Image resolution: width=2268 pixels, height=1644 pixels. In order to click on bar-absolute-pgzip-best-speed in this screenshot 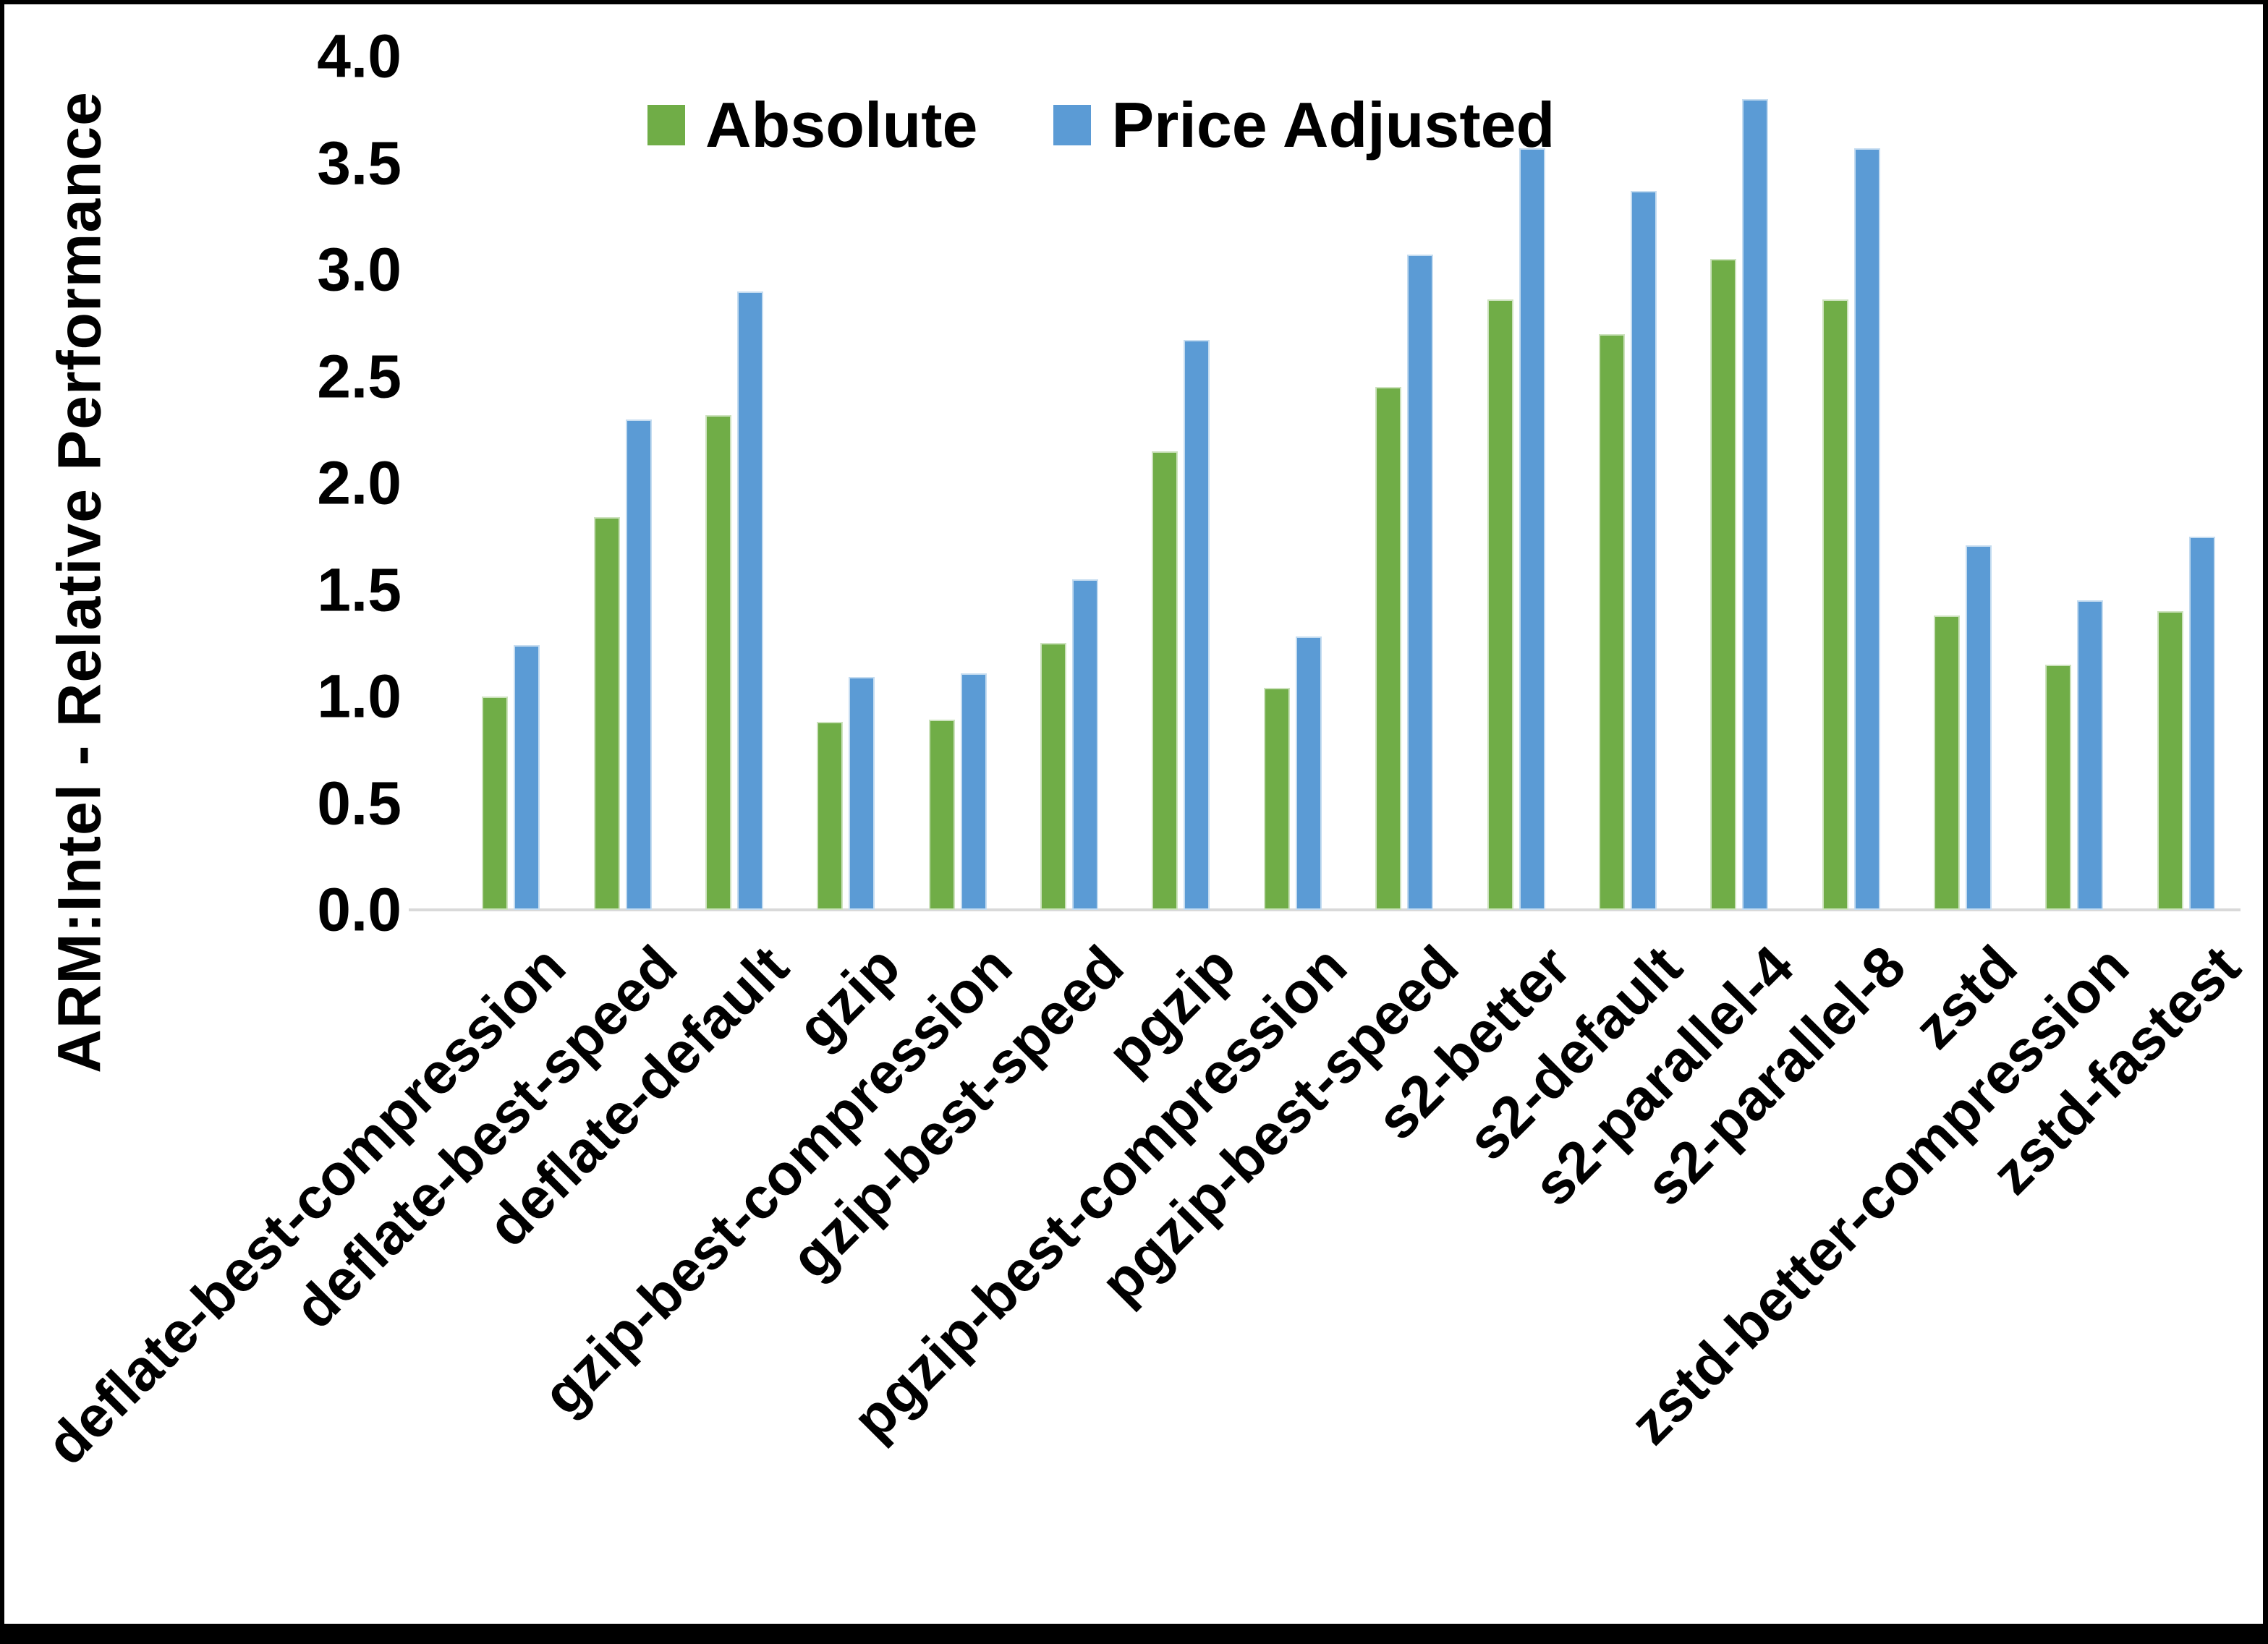, I will do `click(1388, 648)`.